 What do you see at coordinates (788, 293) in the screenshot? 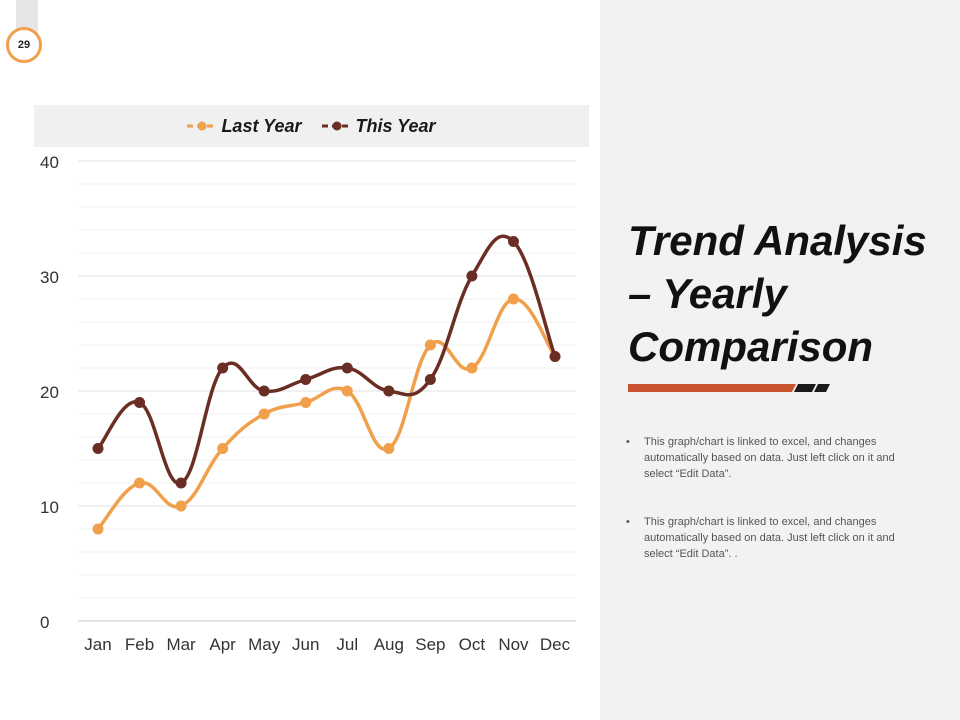
I see `slide-title: Trend Analysis – Yearly Comparison` at bounding box center [788, 293].